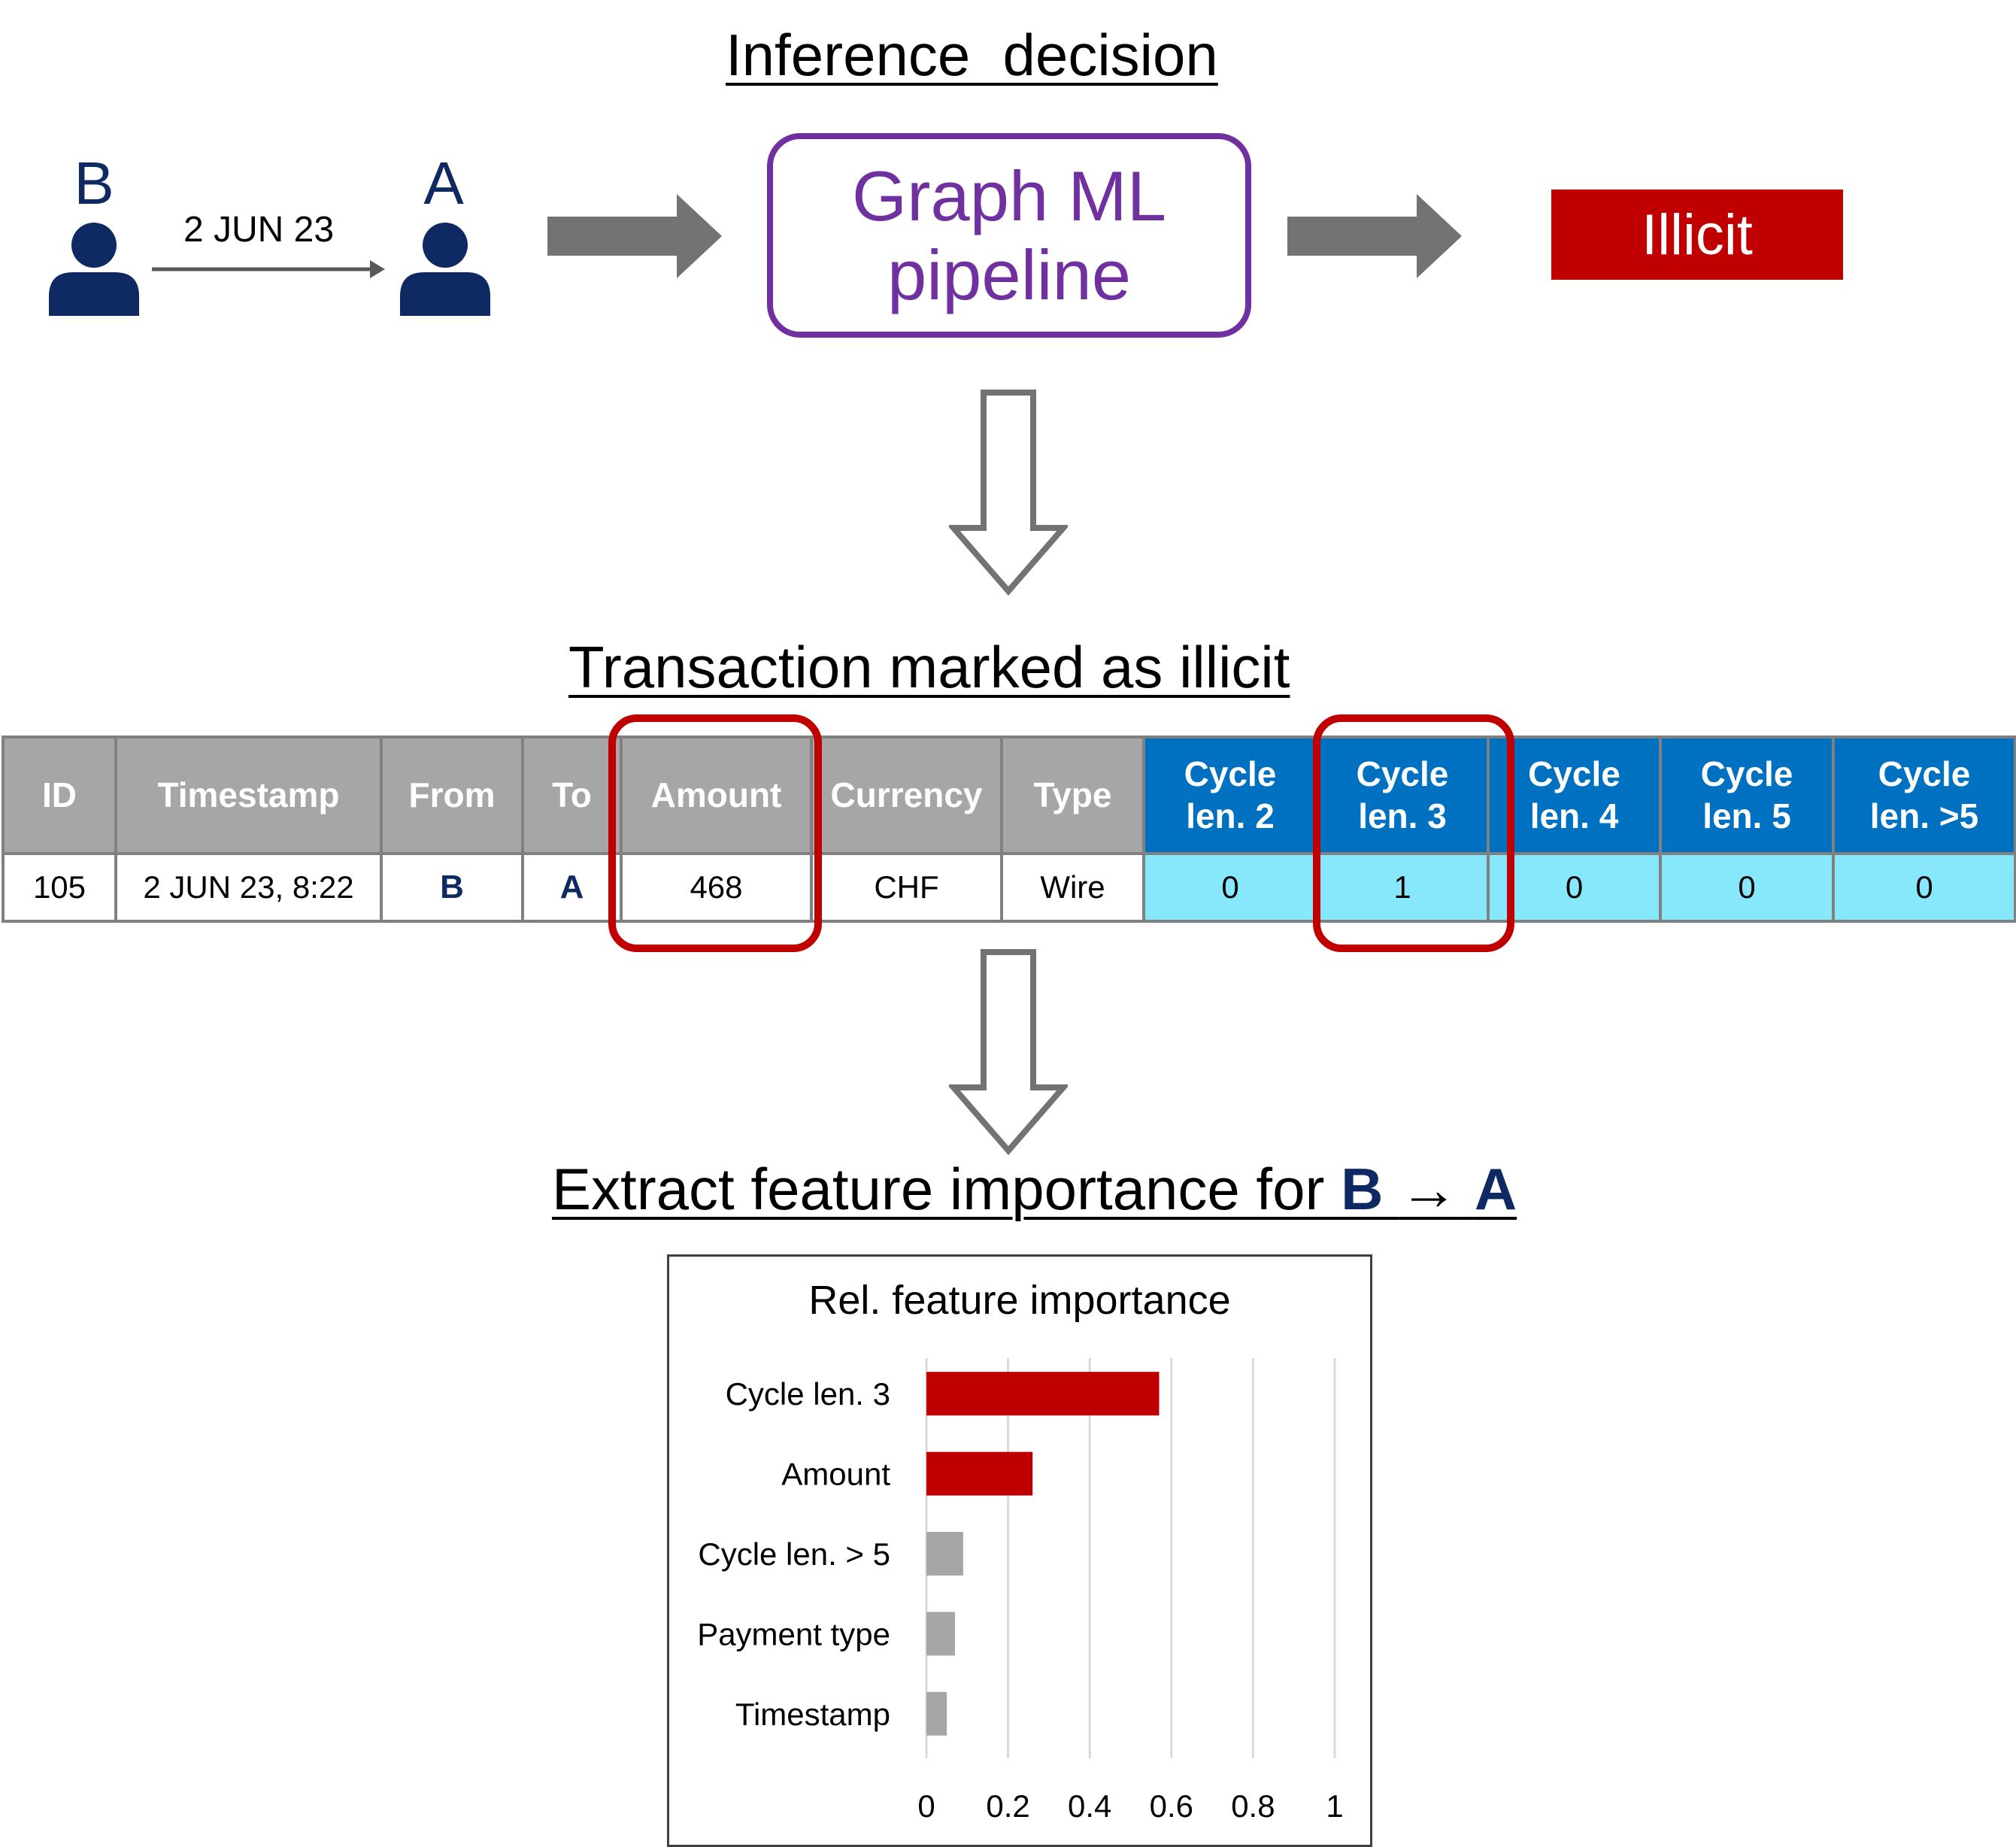 The width and height of the screenshot is (2016, 1847). Describe the element at coordinates (1374, 236) in the screenshot. I see `arrow-to-result` at that location.